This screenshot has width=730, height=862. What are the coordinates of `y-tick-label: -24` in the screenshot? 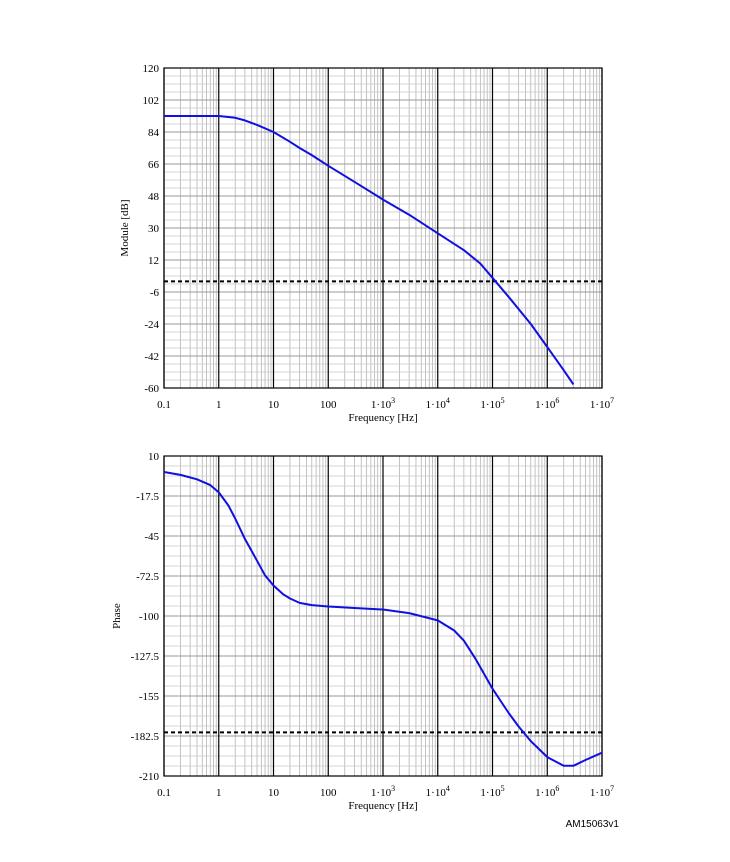 It's located at (151, 325).